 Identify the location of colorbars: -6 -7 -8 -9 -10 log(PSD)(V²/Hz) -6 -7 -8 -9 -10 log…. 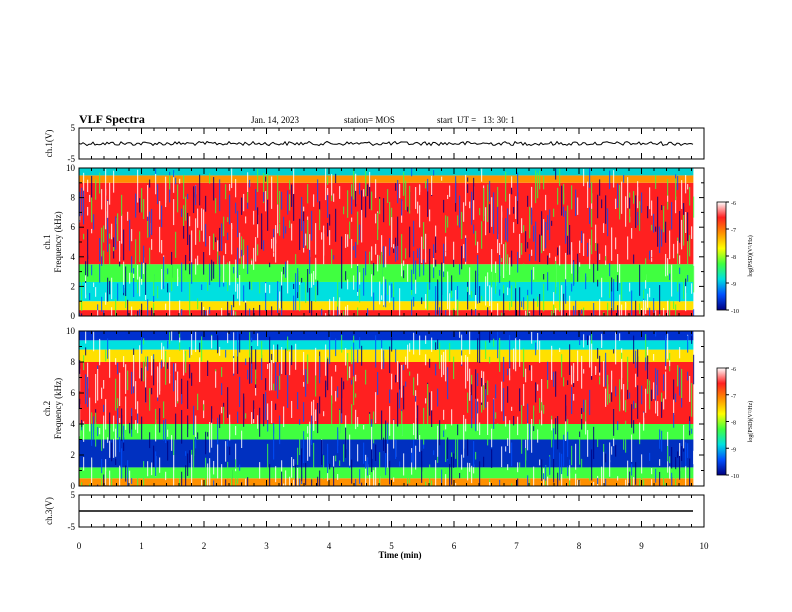
(735, 340).